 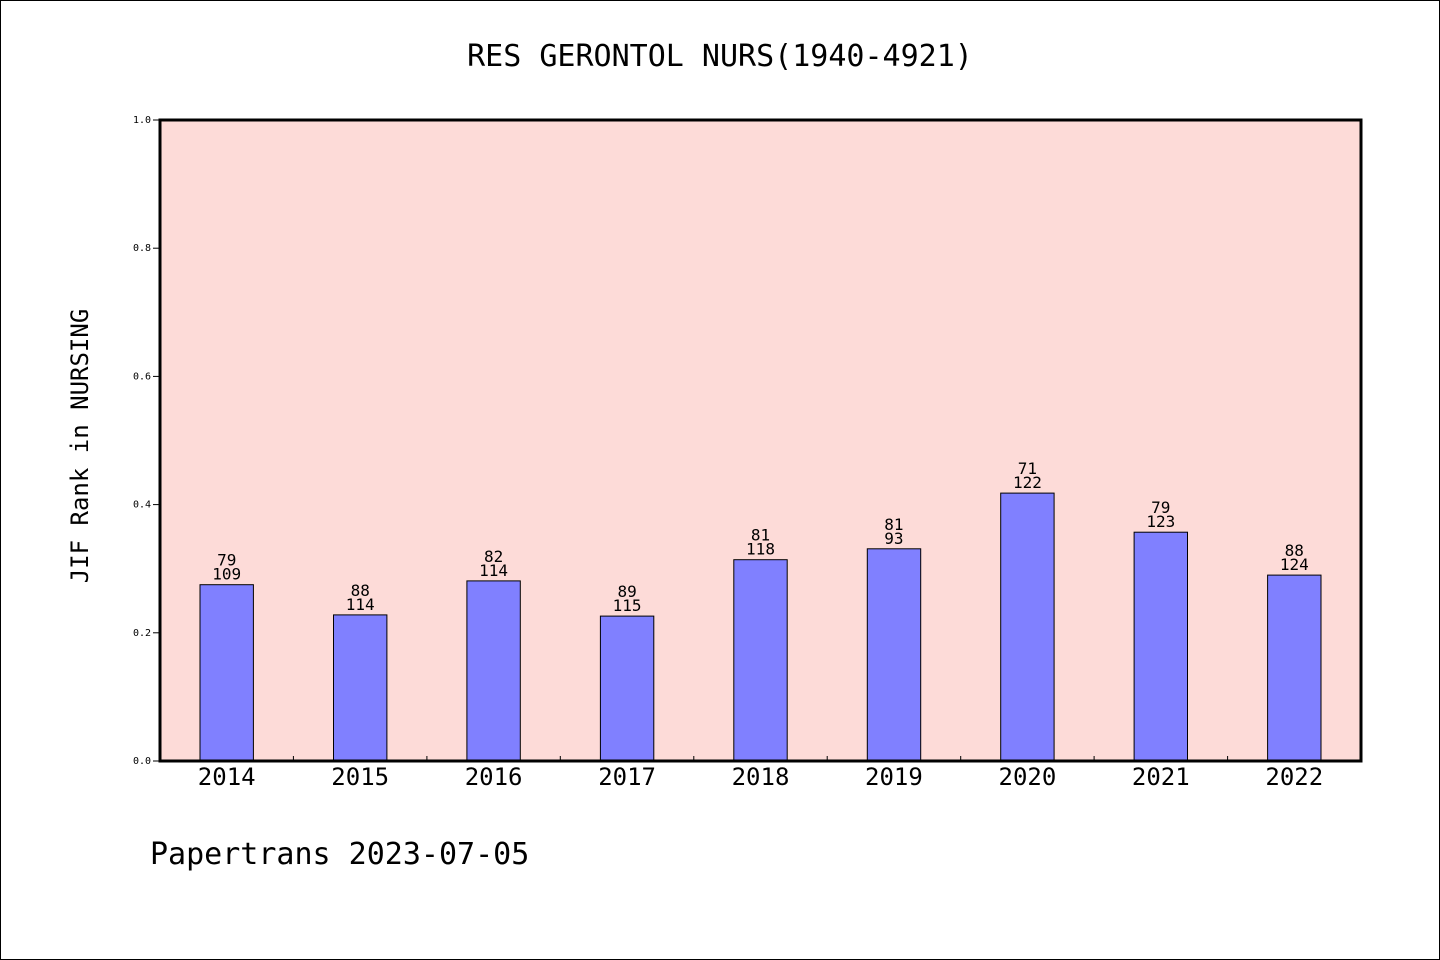 I want to click on bar-rank-label-2015: 88, so click(x=360, y=590).